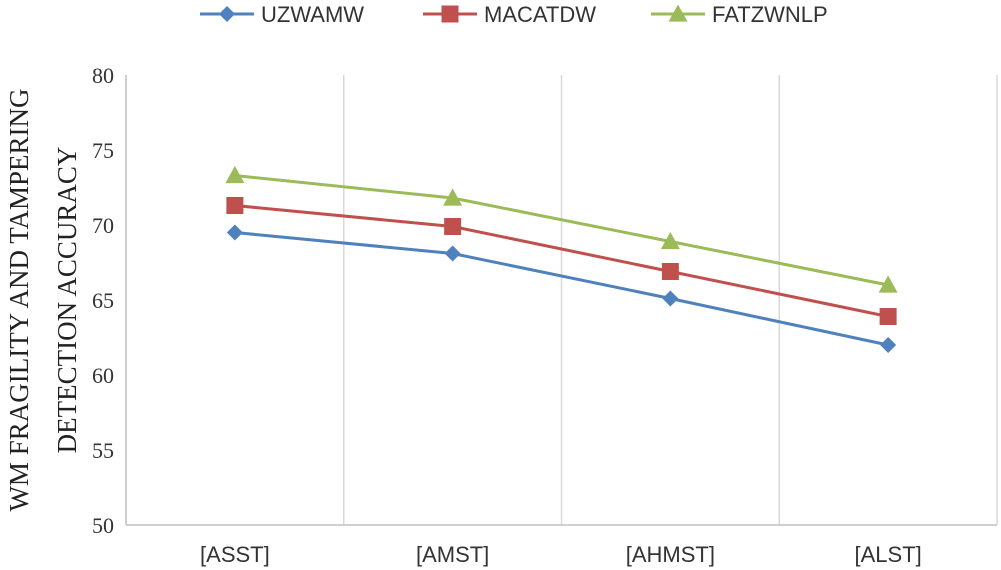  I want to click on series-fatzwnlp, so click(561, 229).